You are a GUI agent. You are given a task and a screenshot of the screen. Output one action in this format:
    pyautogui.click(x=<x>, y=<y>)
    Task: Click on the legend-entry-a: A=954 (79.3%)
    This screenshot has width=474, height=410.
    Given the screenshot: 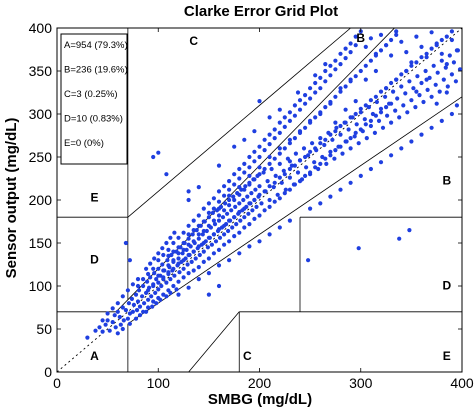 What is the action you would take?
    pyautogui.click(x=96, y=45)
    